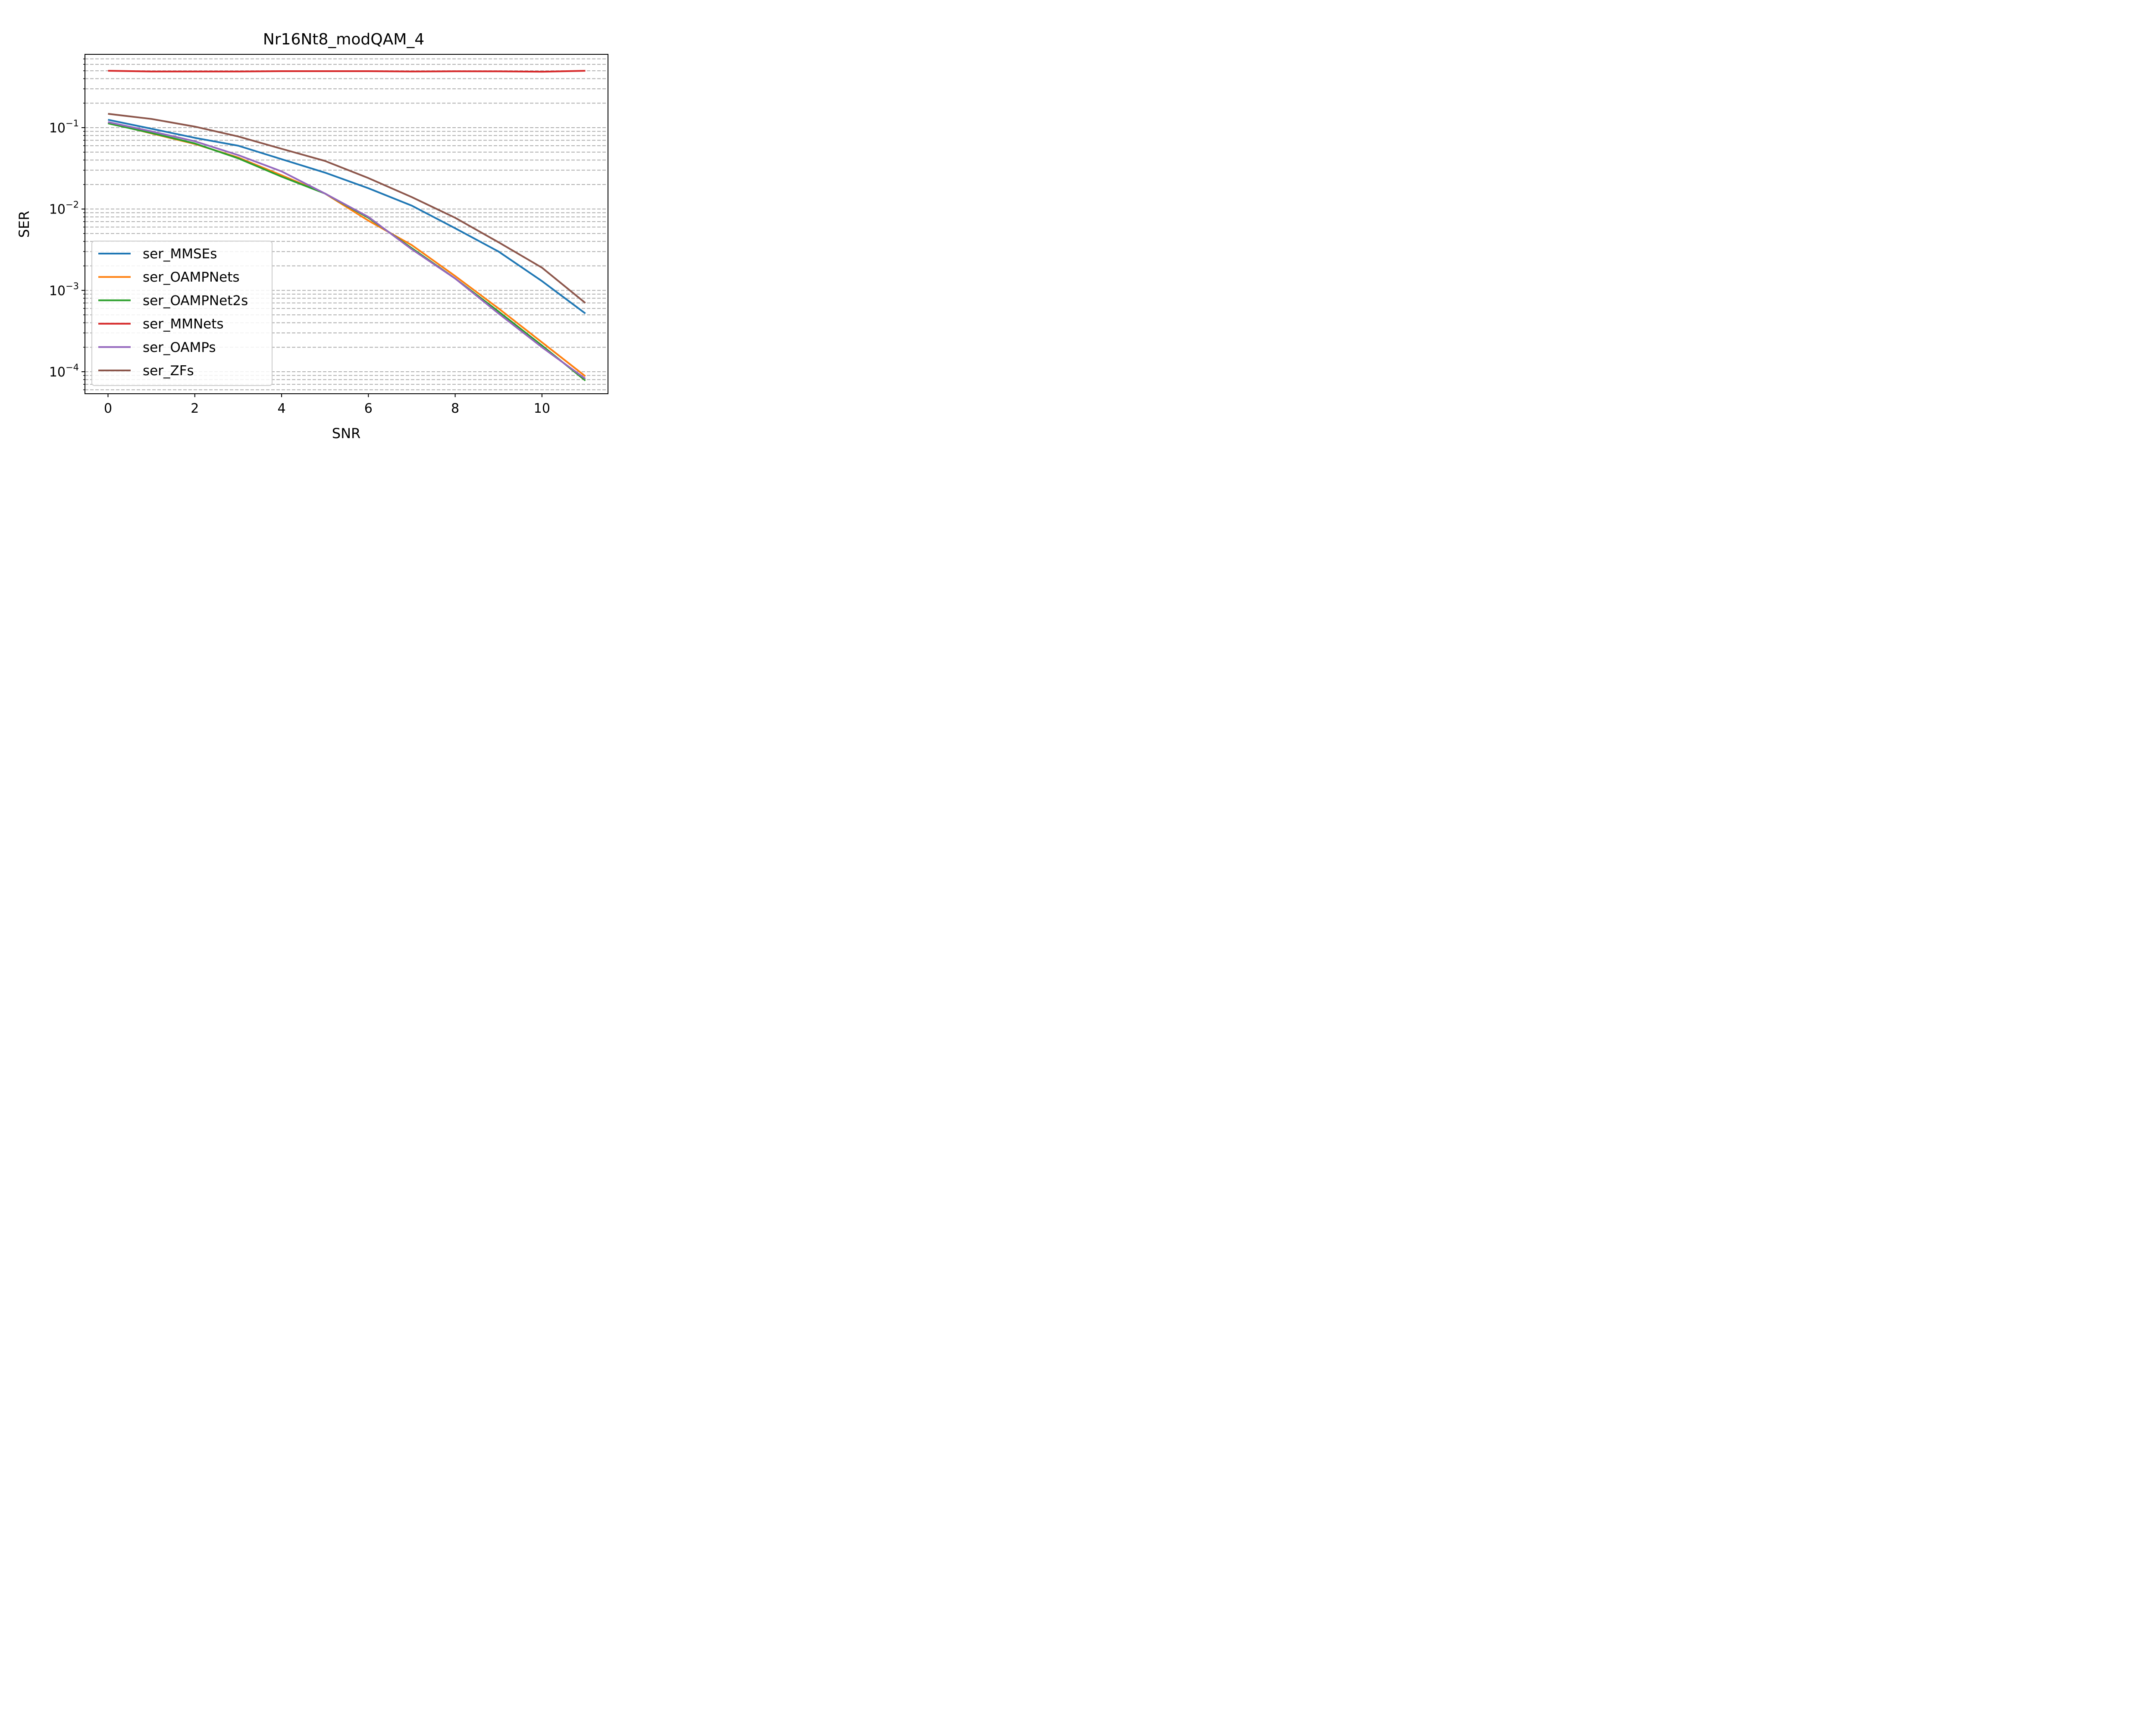 This screenshot has width=2156, height=1725. I want to click on x-tick-label: 0, so click(108, 409).